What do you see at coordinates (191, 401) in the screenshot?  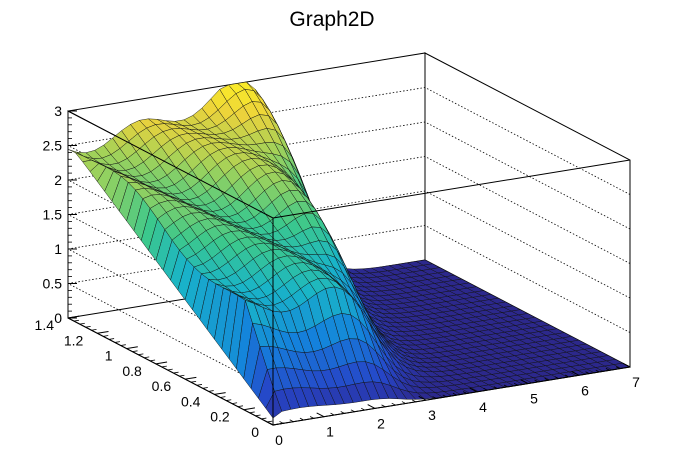 I see `y-tick-label: 0.4` at bounding box center [191, 401].